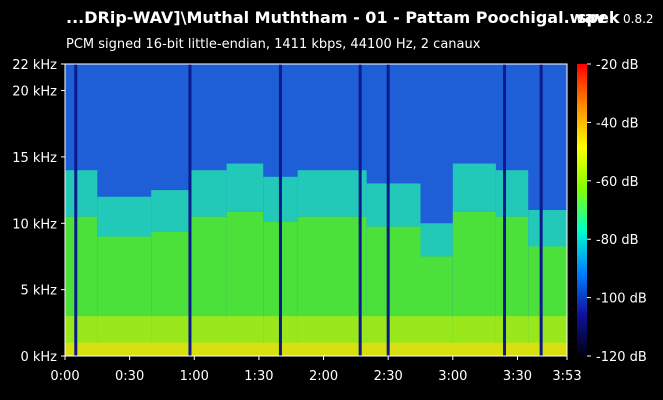 This screenshot has height=400, width=663. What do you see at coordinates (323, 376) in the screenshot?
I see `time-tick-label: 2:00` at bounding box center [323, 376].